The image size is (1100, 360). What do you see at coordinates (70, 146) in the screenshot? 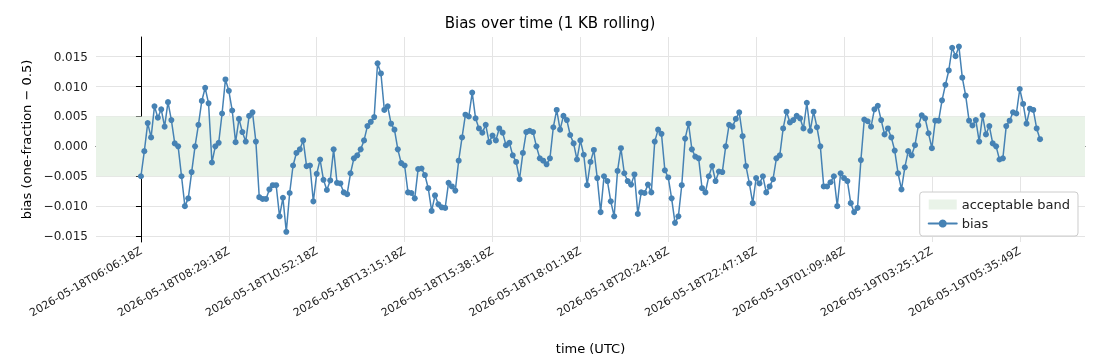
I see `y-tick-label: 0.000` at bounding box center [70, 146].